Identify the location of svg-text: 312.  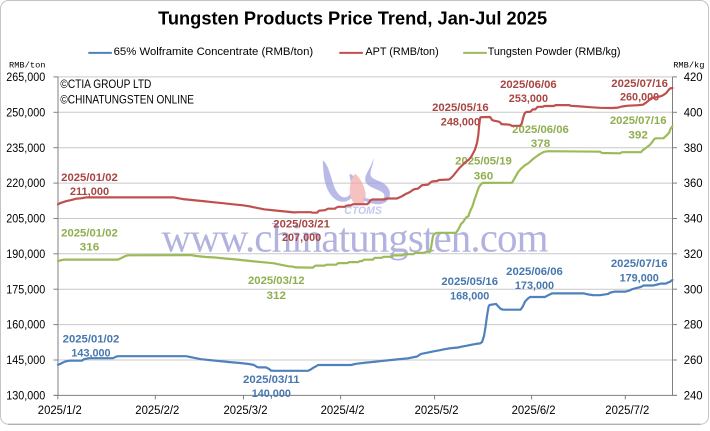
(277, 296).